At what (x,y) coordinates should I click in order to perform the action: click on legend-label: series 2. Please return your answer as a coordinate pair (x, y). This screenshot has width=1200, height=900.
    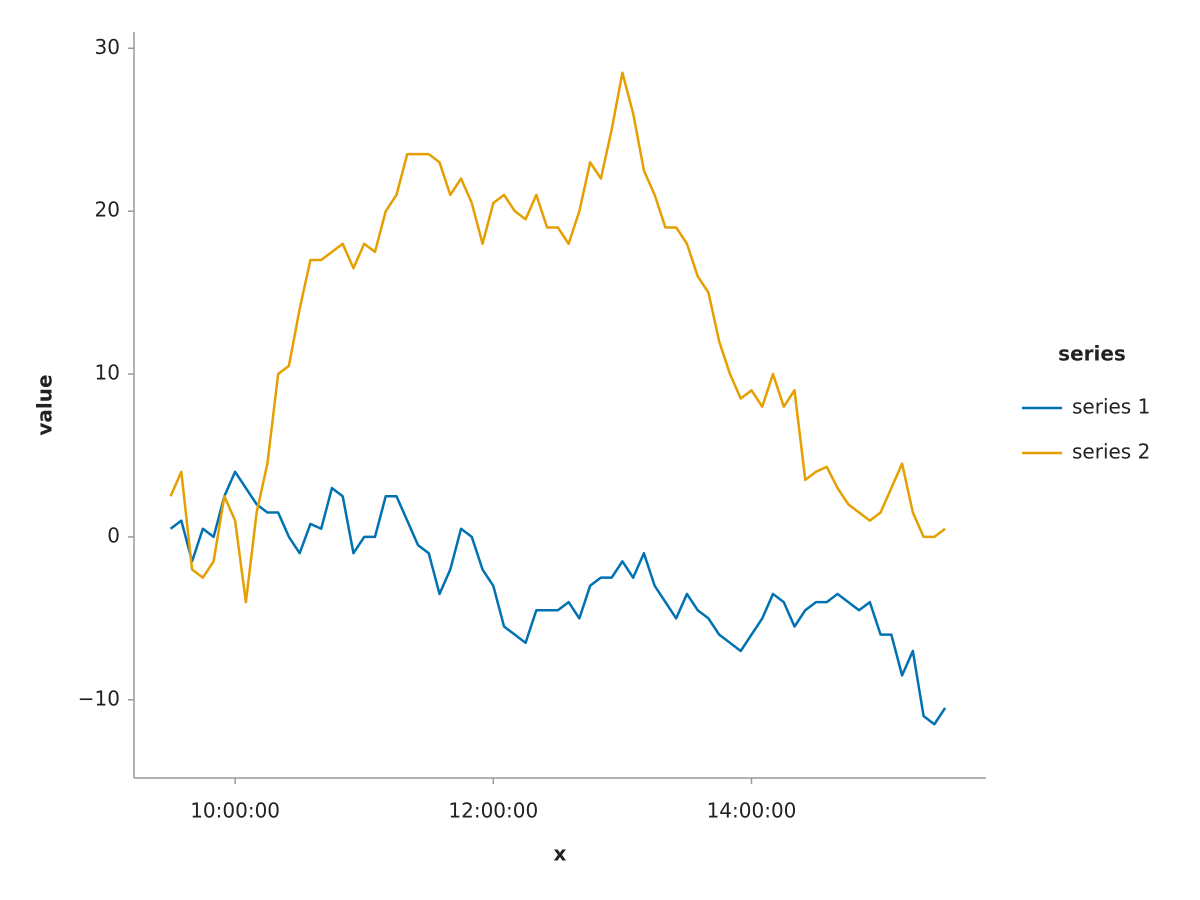
    Looking at the image, I should click on (1111, 452).